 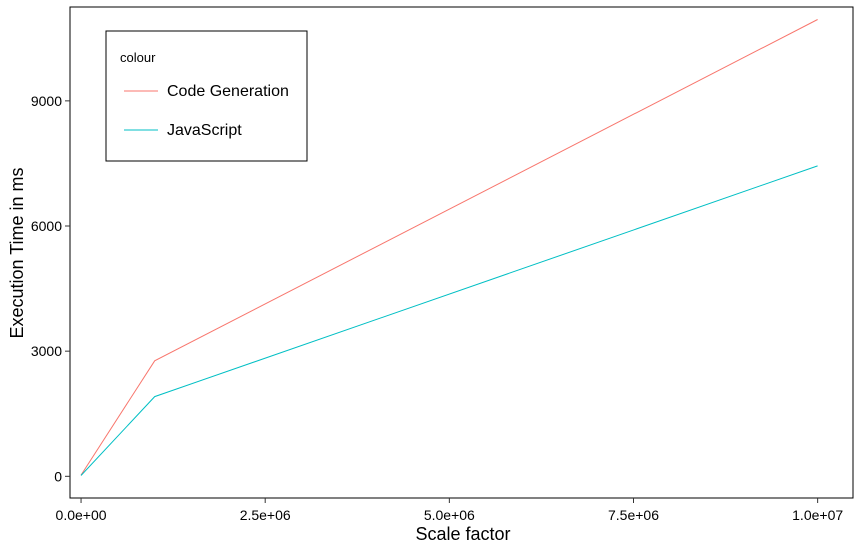 What do you see at coordinates (81, 515) in the screenshot?
I see `x-tick-label: 0.0e+00` at bounding box center [81, 515].